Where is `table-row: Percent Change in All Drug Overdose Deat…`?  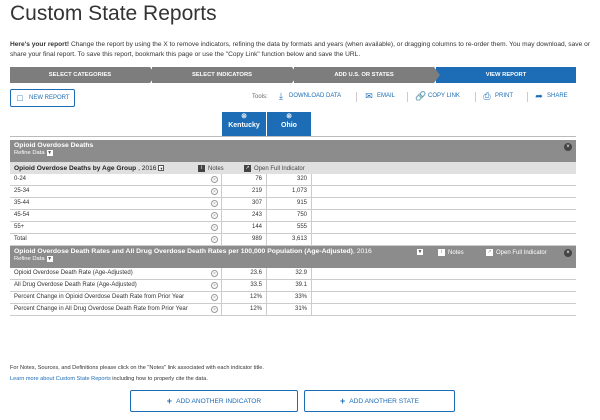
table-row: Percent Change in All Drug Overdose Deat… is located at coordinates (293, 310).